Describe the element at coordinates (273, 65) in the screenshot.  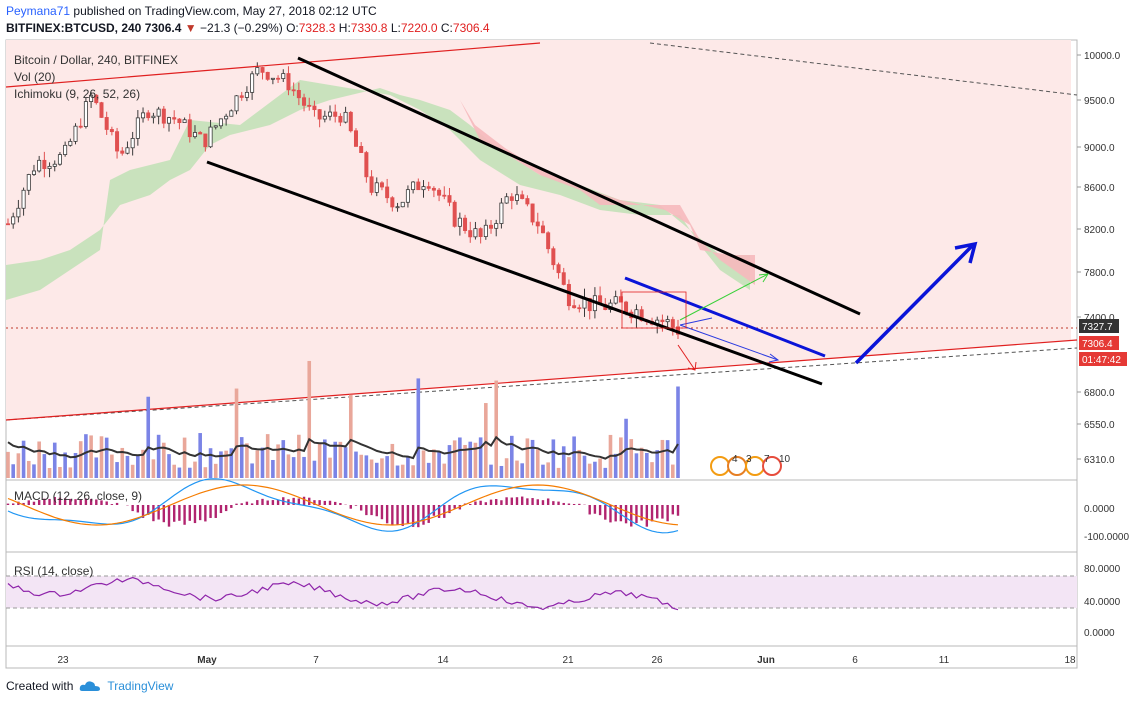
I see `red-upper-trendline` at that location.